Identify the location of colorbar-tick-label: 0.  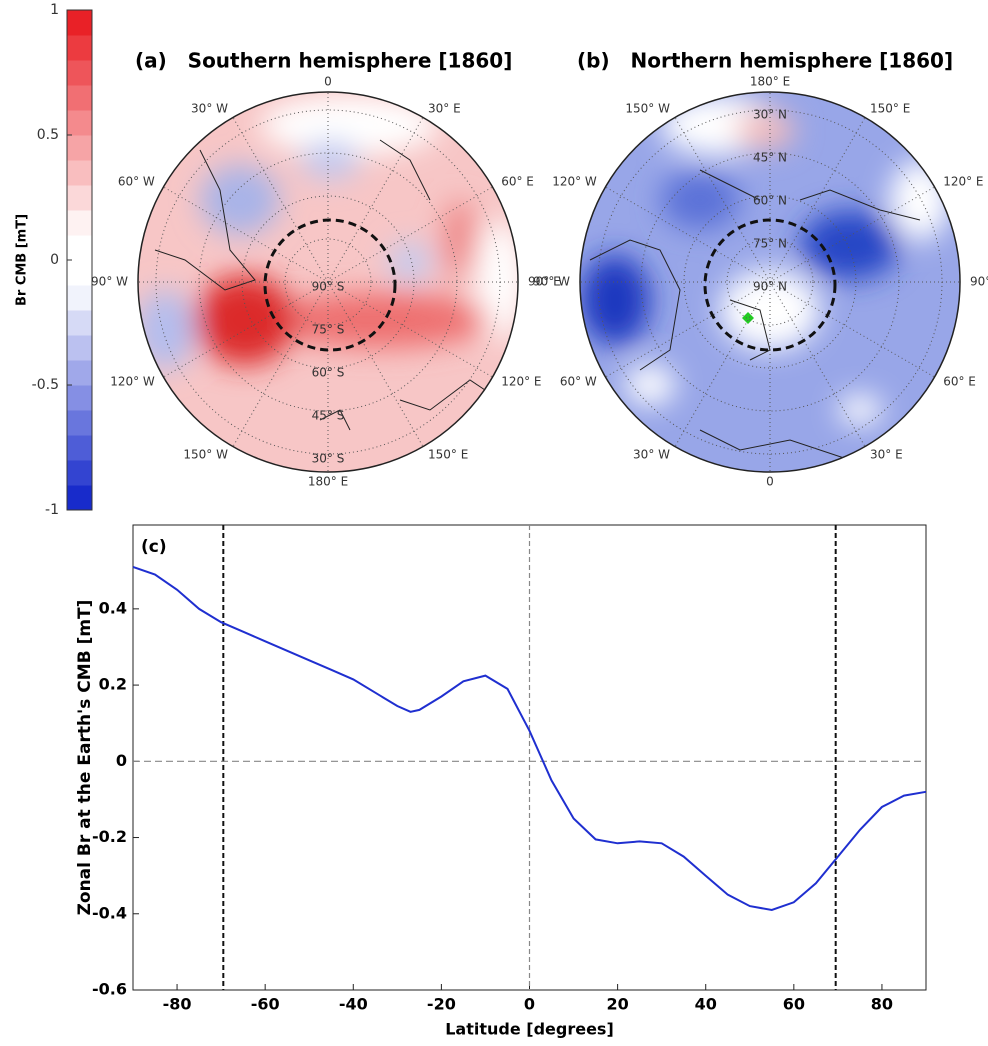
(54, 260).